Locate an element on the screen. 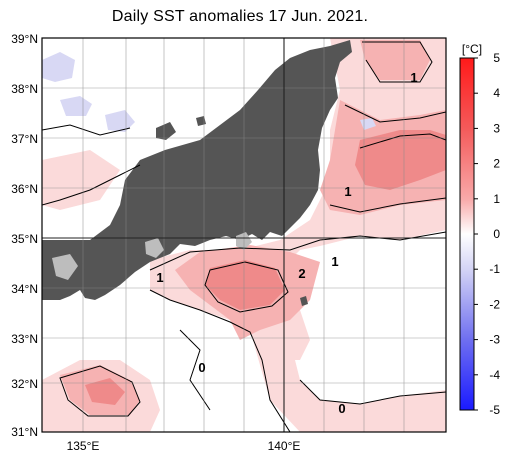 The image size is (508, 456). colorbar-tick-label: 3 is located at coordinates (496, 128).